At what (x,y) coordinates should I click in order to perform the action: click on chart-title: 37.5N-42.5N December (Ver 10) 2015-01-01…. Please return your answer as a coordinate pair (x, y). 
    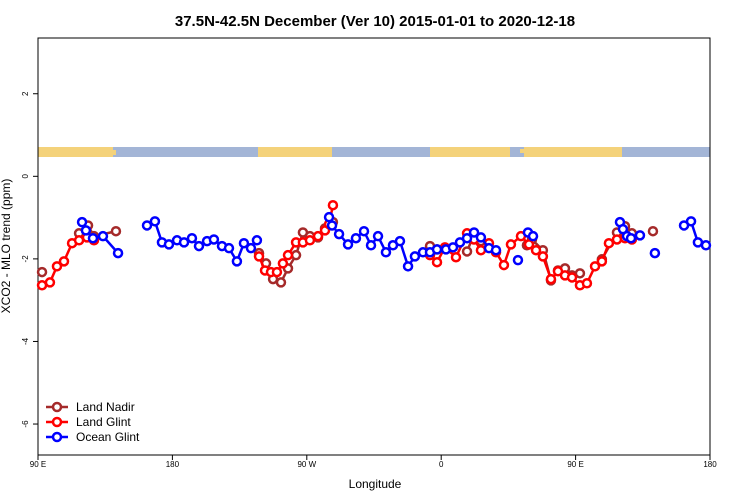
    Looking at the image, I should click on (375, 21).